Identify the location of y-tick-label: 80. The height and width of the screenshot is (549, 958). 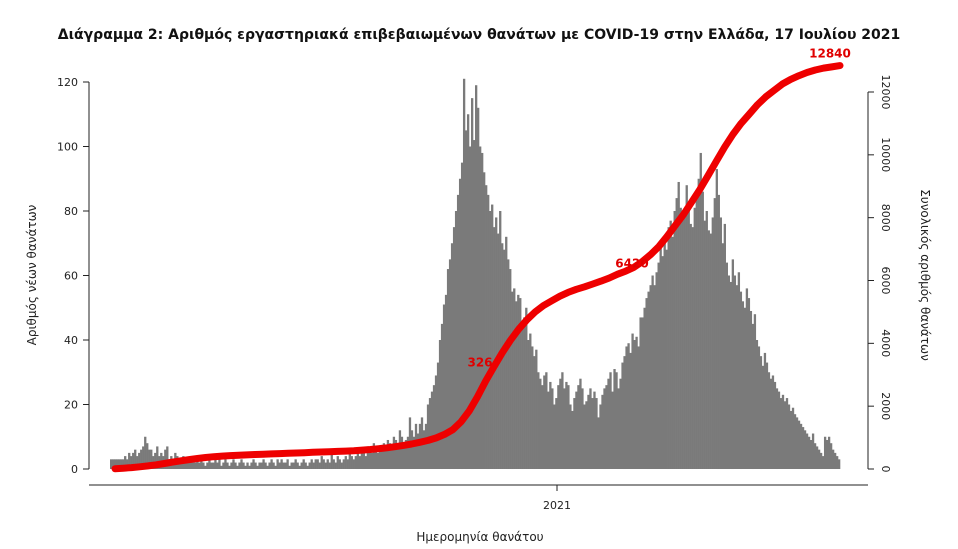
(71, 211).